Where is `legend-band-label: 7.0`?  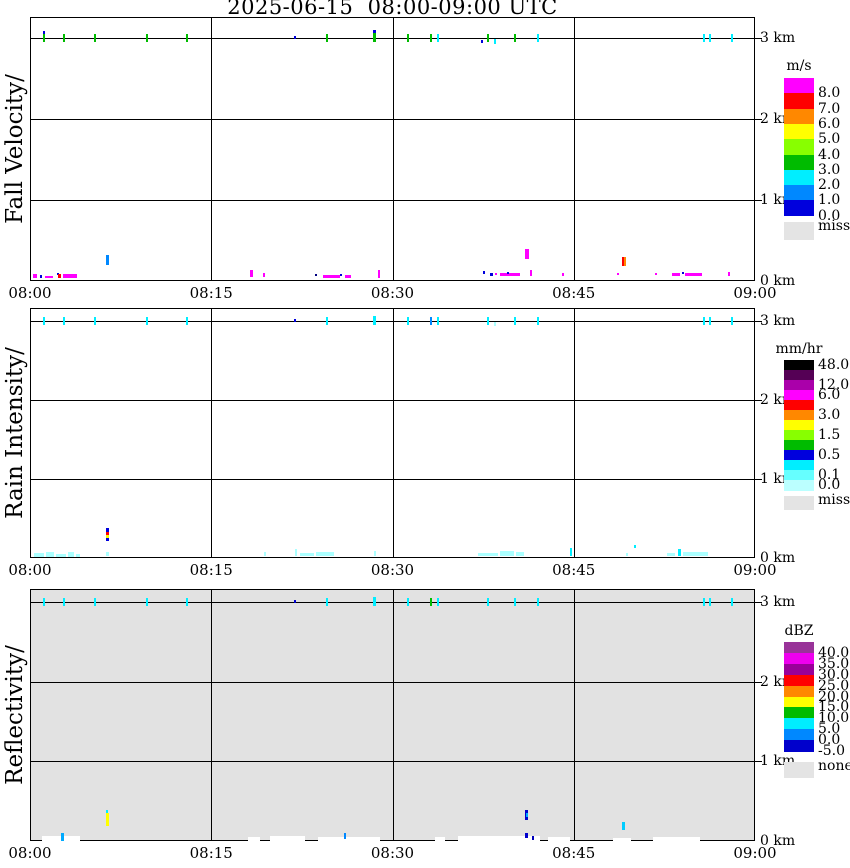
legend-band-label: 7.0 is located at coordinates (829, 108).